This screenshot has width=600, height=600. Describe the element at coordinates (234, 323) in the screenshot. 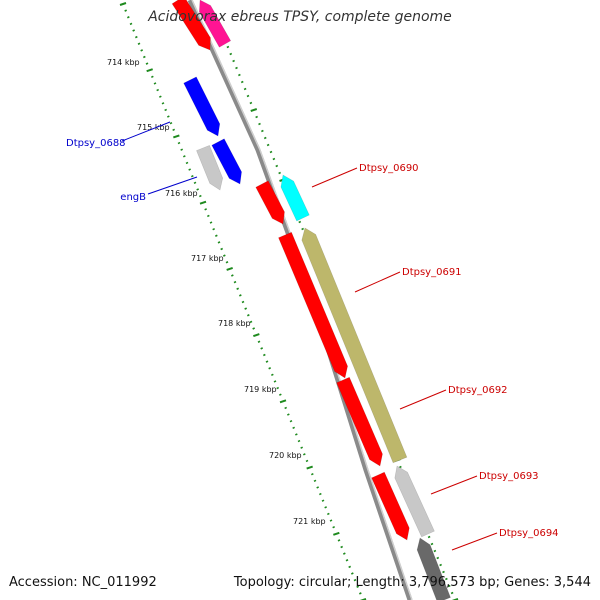

I see `kbp-label: 718 kbp` at that location.